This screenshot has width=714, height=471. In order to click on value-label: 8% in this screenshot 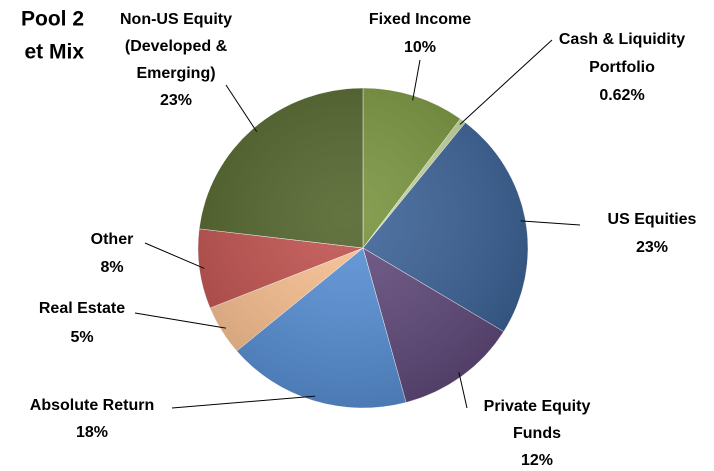, I will do `click(111, 267)`.